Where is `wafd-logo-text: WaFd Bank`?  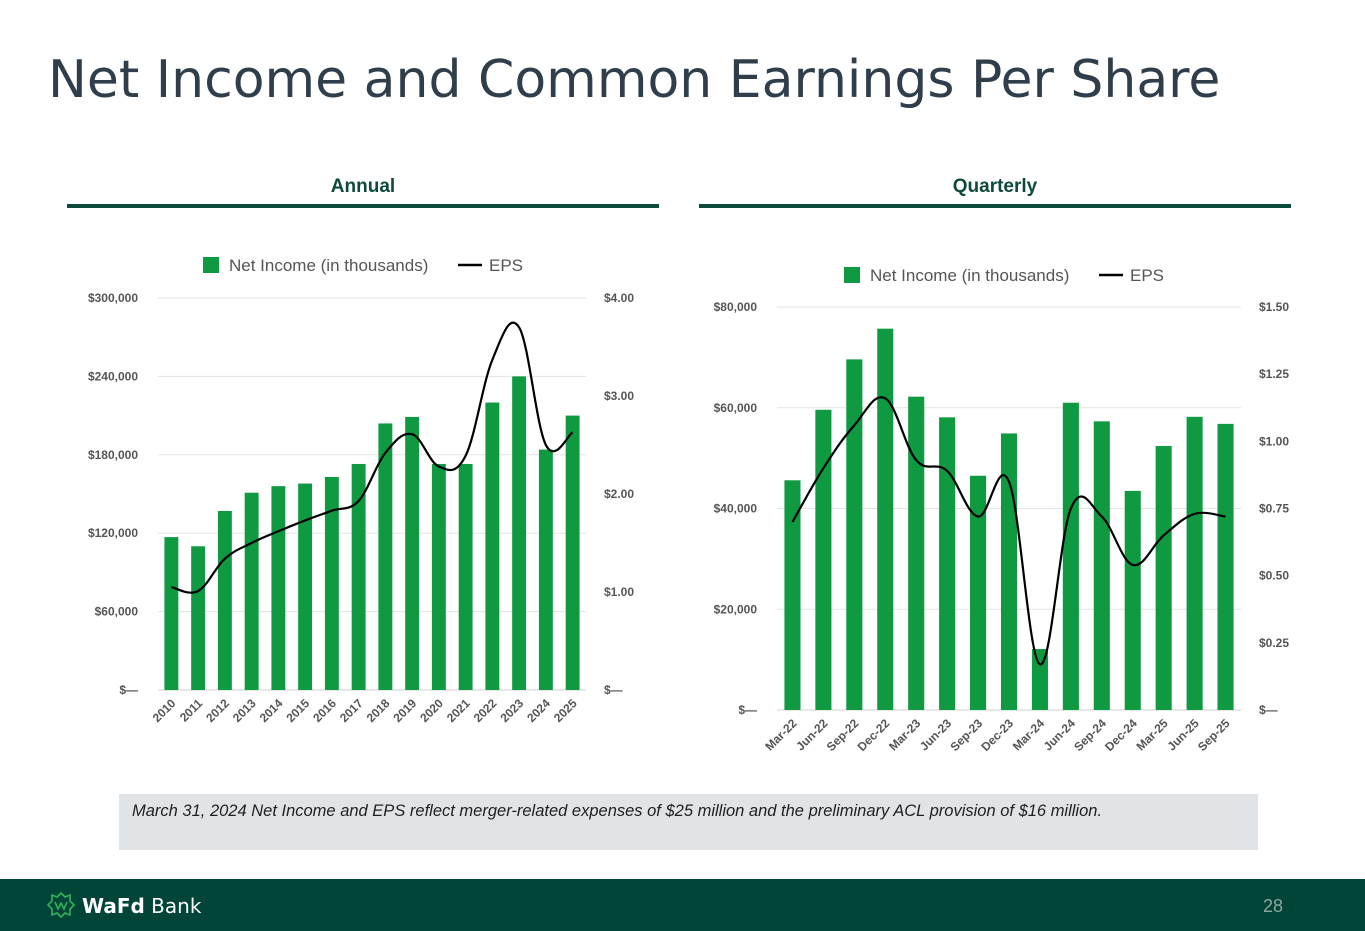
wafd-logo-text: WaFd Bank is located at coordinates (142, 906).